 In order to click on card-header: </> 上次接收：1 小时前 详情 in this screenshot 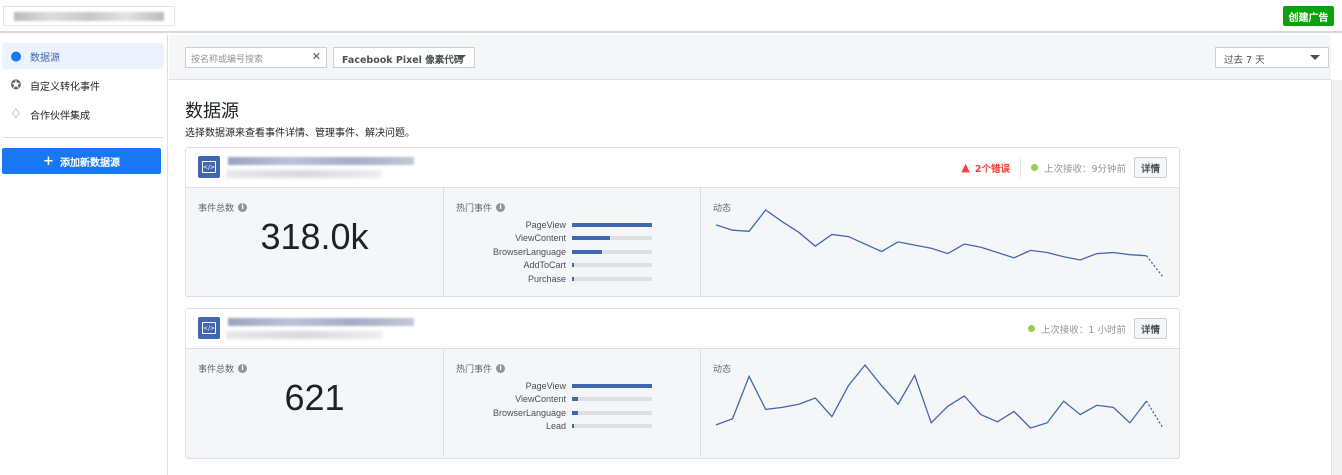, I will do `click(682, 329)`.